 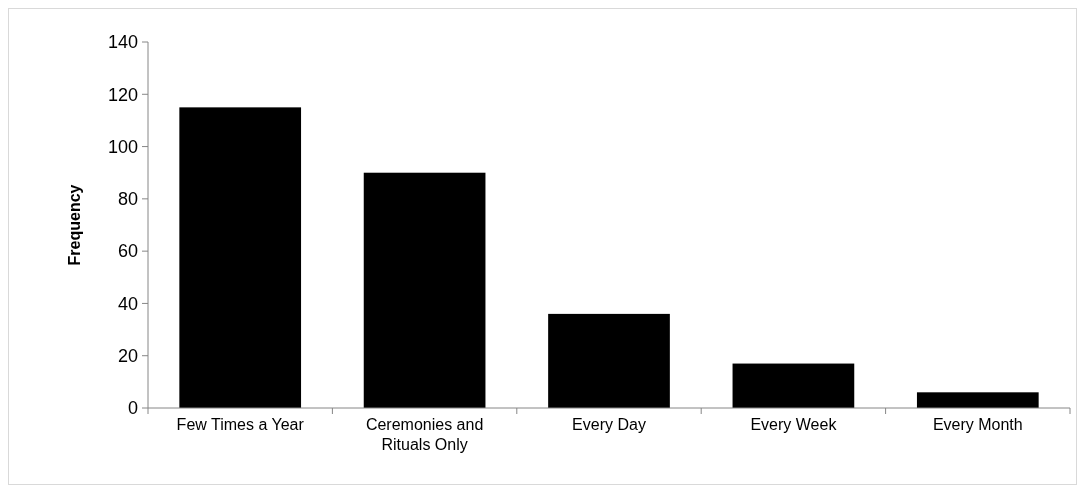 What do you see at coordinates (122, 42) in the screenshot?
I see `y-tick-label: 140` at bounding box center [122, 42].